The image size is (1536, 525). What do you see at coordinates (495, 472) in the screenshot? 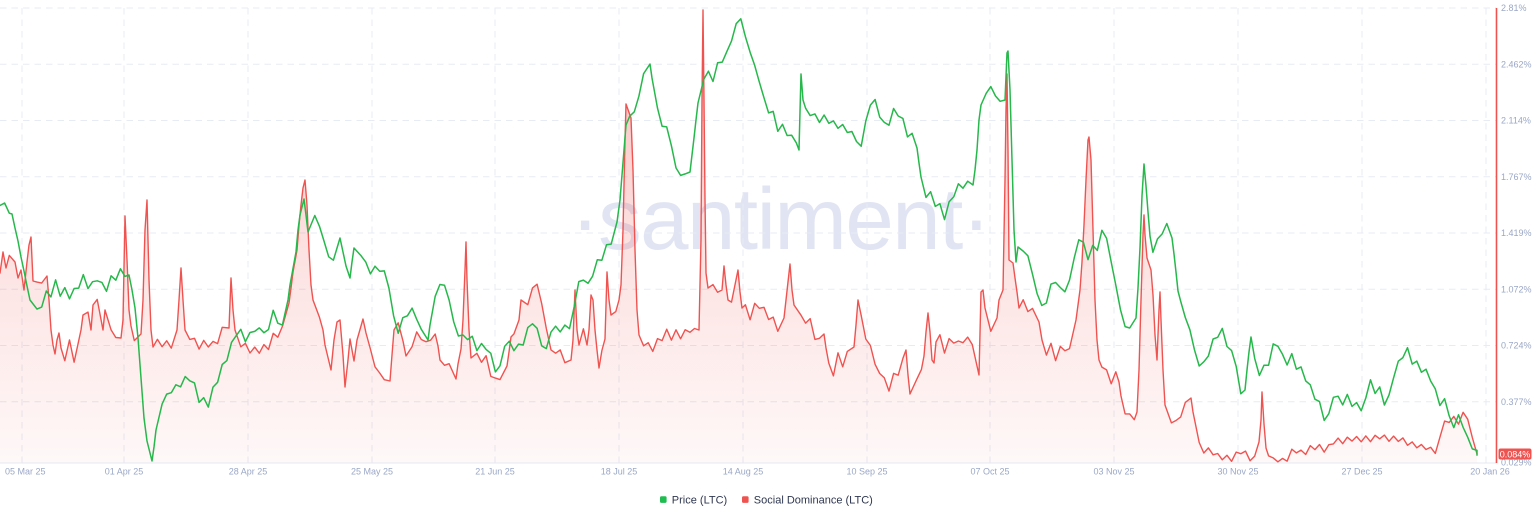
I see `svg-text: 21 Jun 25` at bounding box center [495, 472].